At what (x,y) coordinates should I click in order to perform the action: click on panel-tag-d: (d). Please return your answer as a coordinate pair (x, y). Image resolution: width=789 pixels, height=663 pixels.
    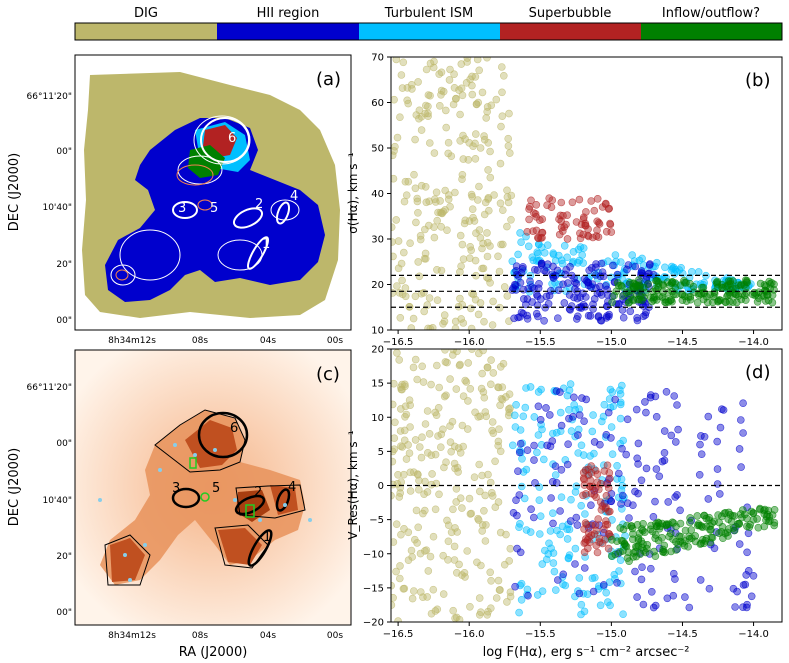
    Looking at the image, I should click on (757, 372).